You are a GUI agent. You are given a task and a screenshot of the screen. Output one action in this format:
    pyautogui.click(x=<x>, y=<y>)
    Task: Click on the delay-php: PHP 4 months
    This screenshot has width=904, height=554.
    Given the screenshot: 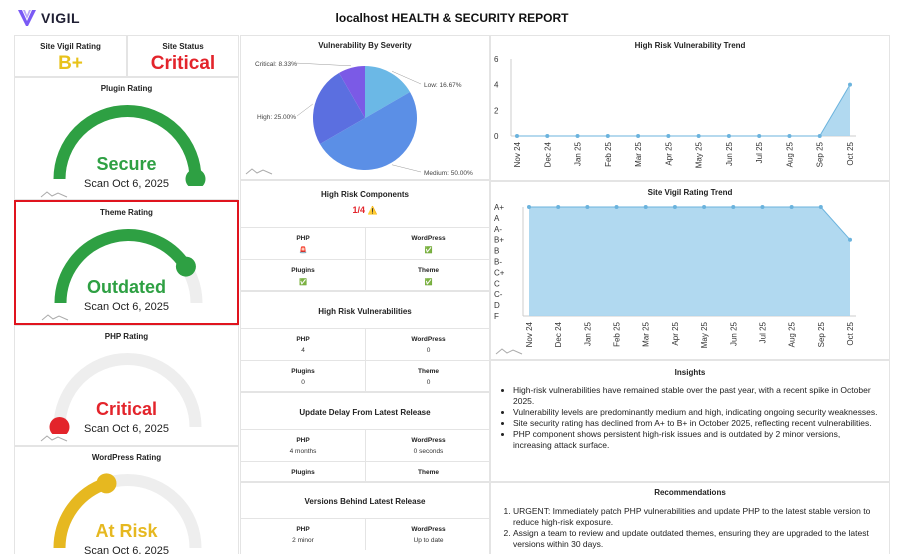 What is the action you would take?
    pyautogui.click(x=303, y=445)
    